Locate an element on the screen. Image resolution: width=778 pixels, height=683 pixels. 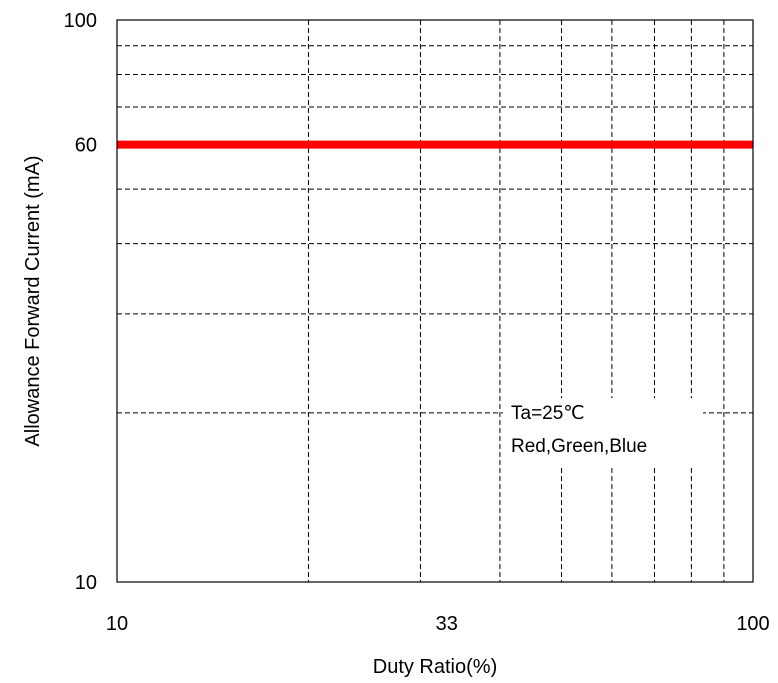
annotation-box: Ta=25℃ Red,Green,Blue is located at coordinates (603, 433).